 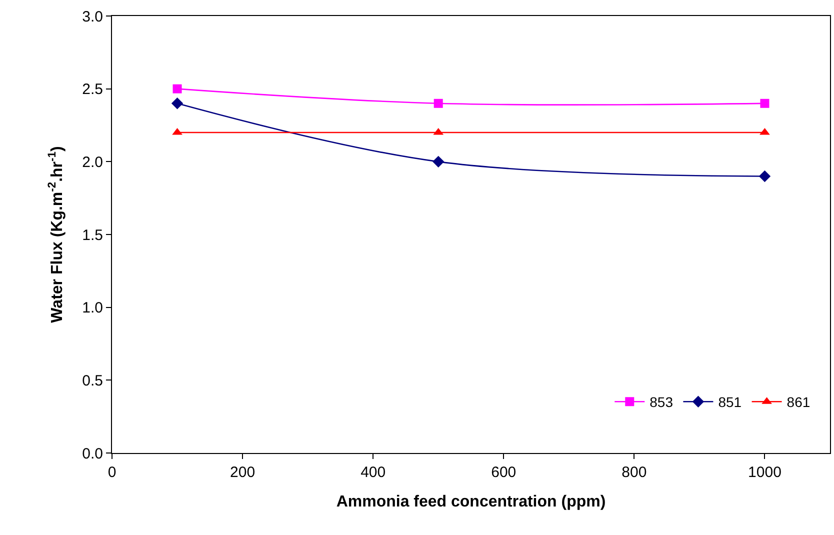 What do you see at coordinates (634, 472) in the screenshot?
I see `x-tick-label: 800` at bounding box center [634, 472].